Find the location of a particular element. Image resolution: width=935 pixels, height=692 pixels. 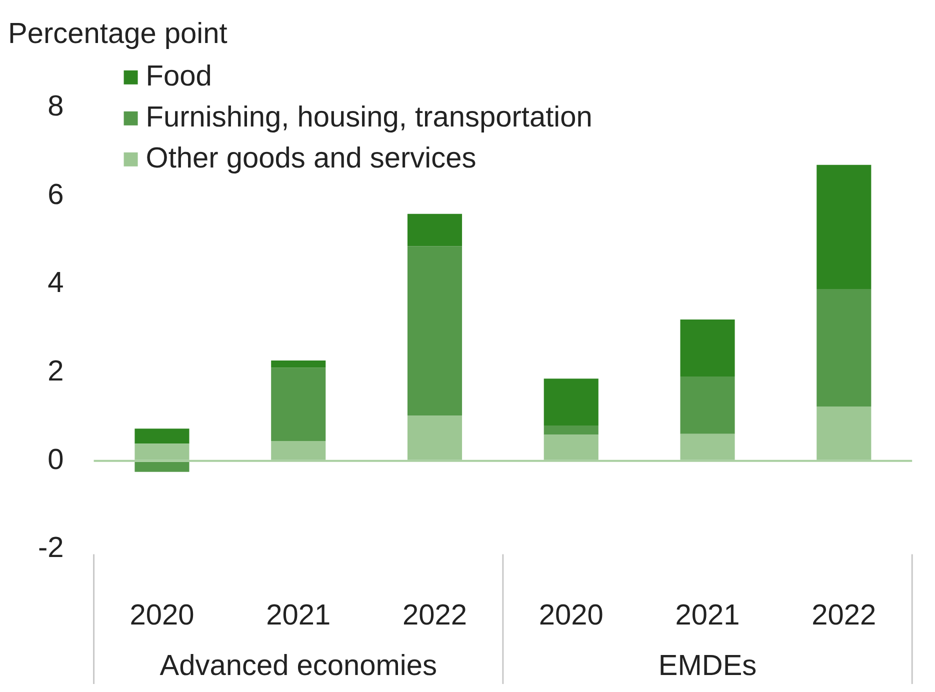

y-tick-label: 0 is located at coordinates (56, 460).